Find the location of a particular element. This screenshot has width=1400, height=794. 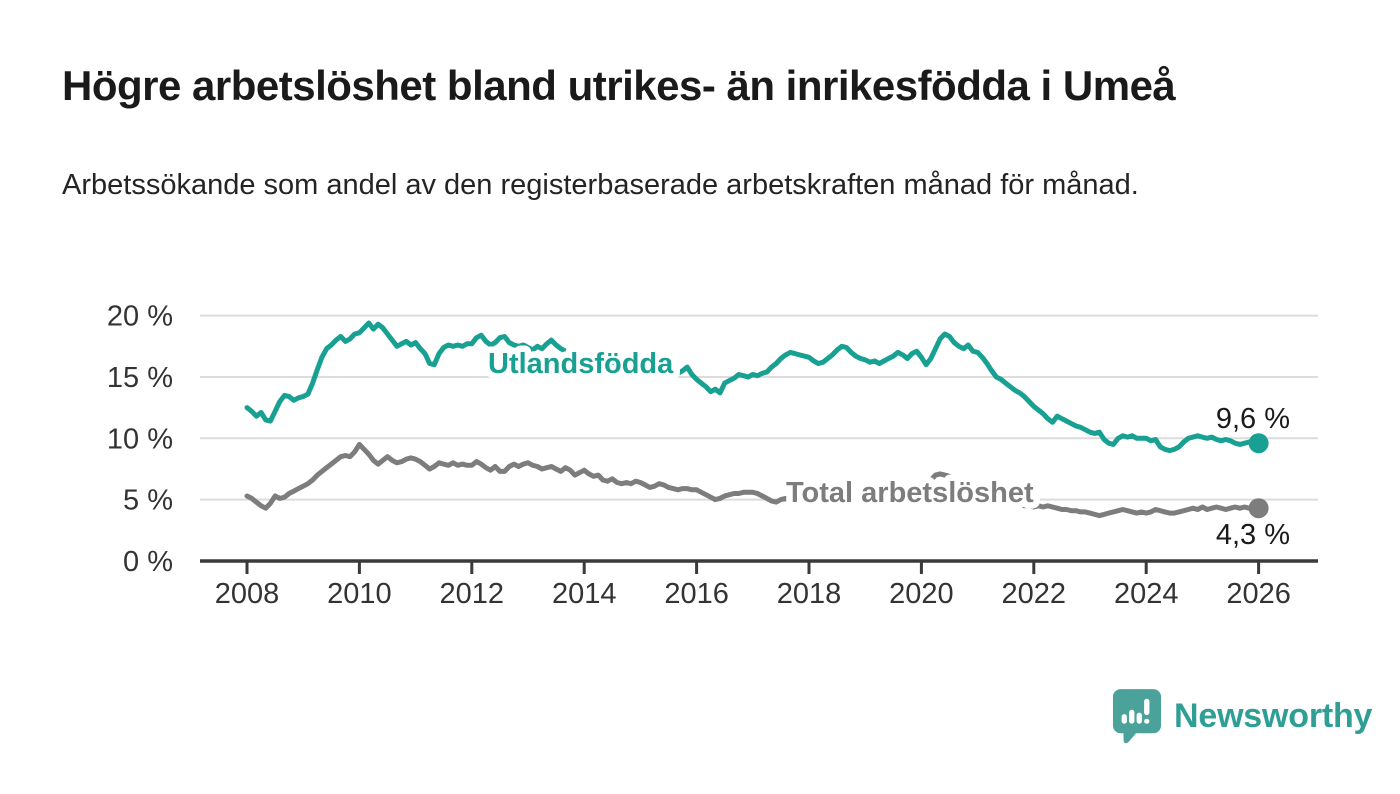

y-axis-label-5: 5 % is located at coordinates (148, 501).